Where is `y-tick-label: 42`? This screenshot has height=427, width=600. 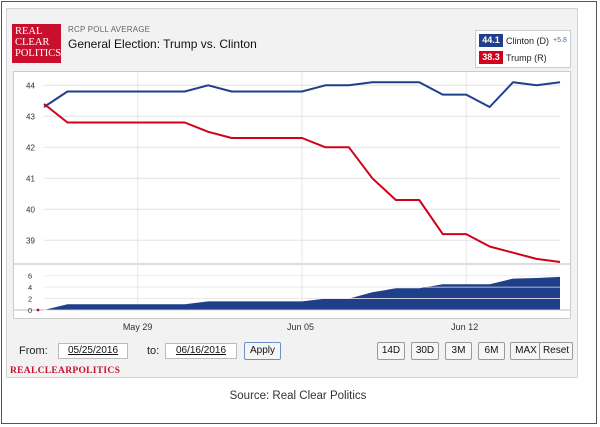 y-tick-label: 42 is located at coordinates (30, 147).